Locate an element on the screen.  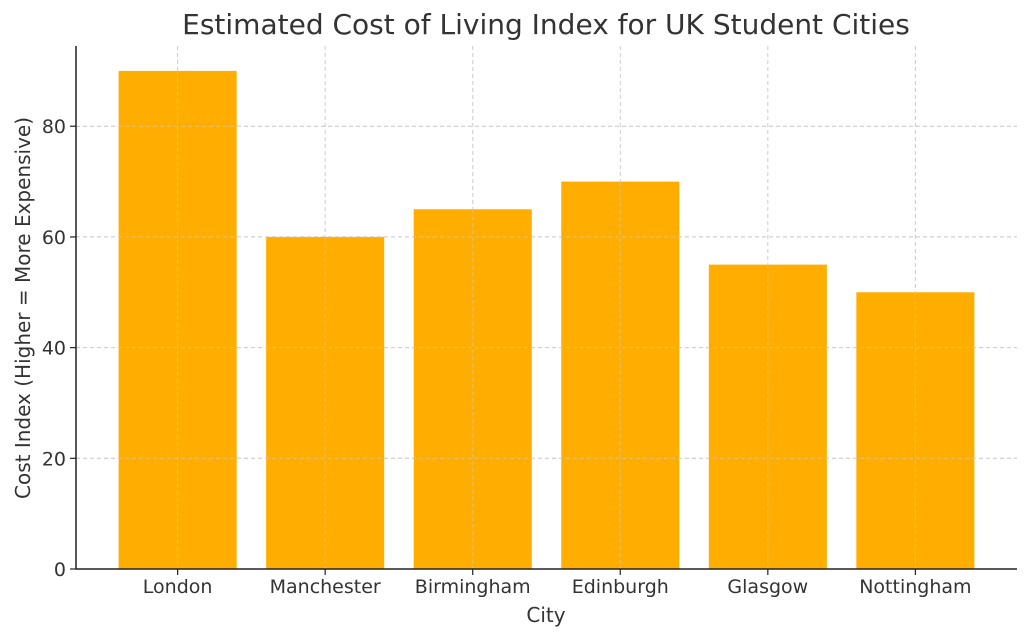
y-axis-label: Cost Index (Higher = More Expensive) is located at coordinates (23, 308).